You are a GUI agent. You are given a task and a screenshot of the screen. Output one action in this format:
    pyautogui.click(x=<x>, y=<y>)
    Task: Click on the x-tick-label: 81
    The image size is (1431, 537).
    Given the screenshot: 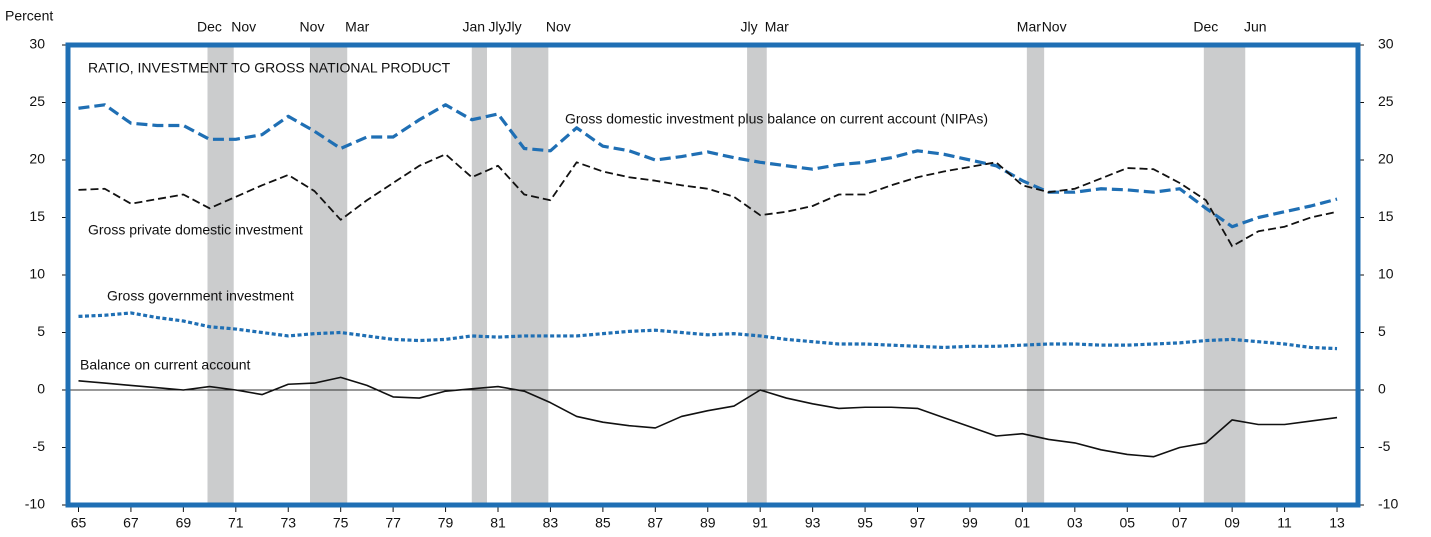 What is the action you would take?
    pyautogui.click(x=498, y=523)
    